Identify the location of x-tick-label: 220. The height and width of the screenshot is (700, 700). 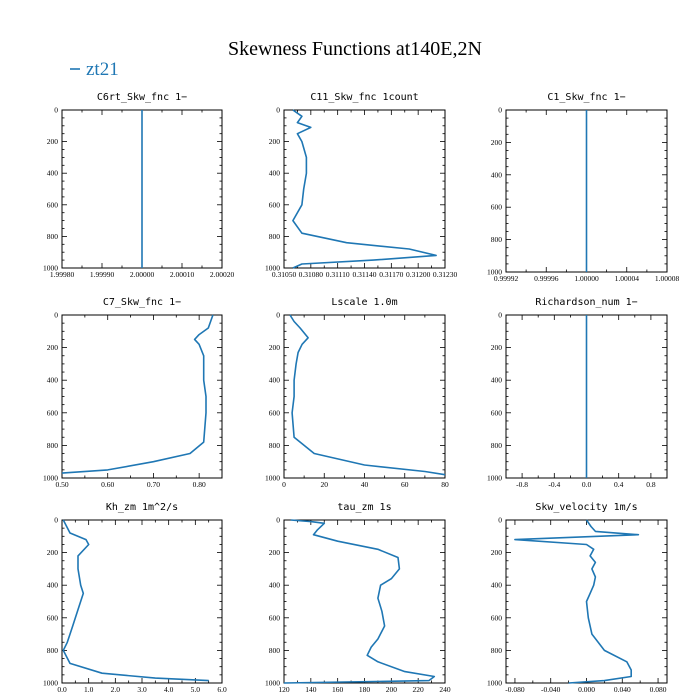
(419, 689).